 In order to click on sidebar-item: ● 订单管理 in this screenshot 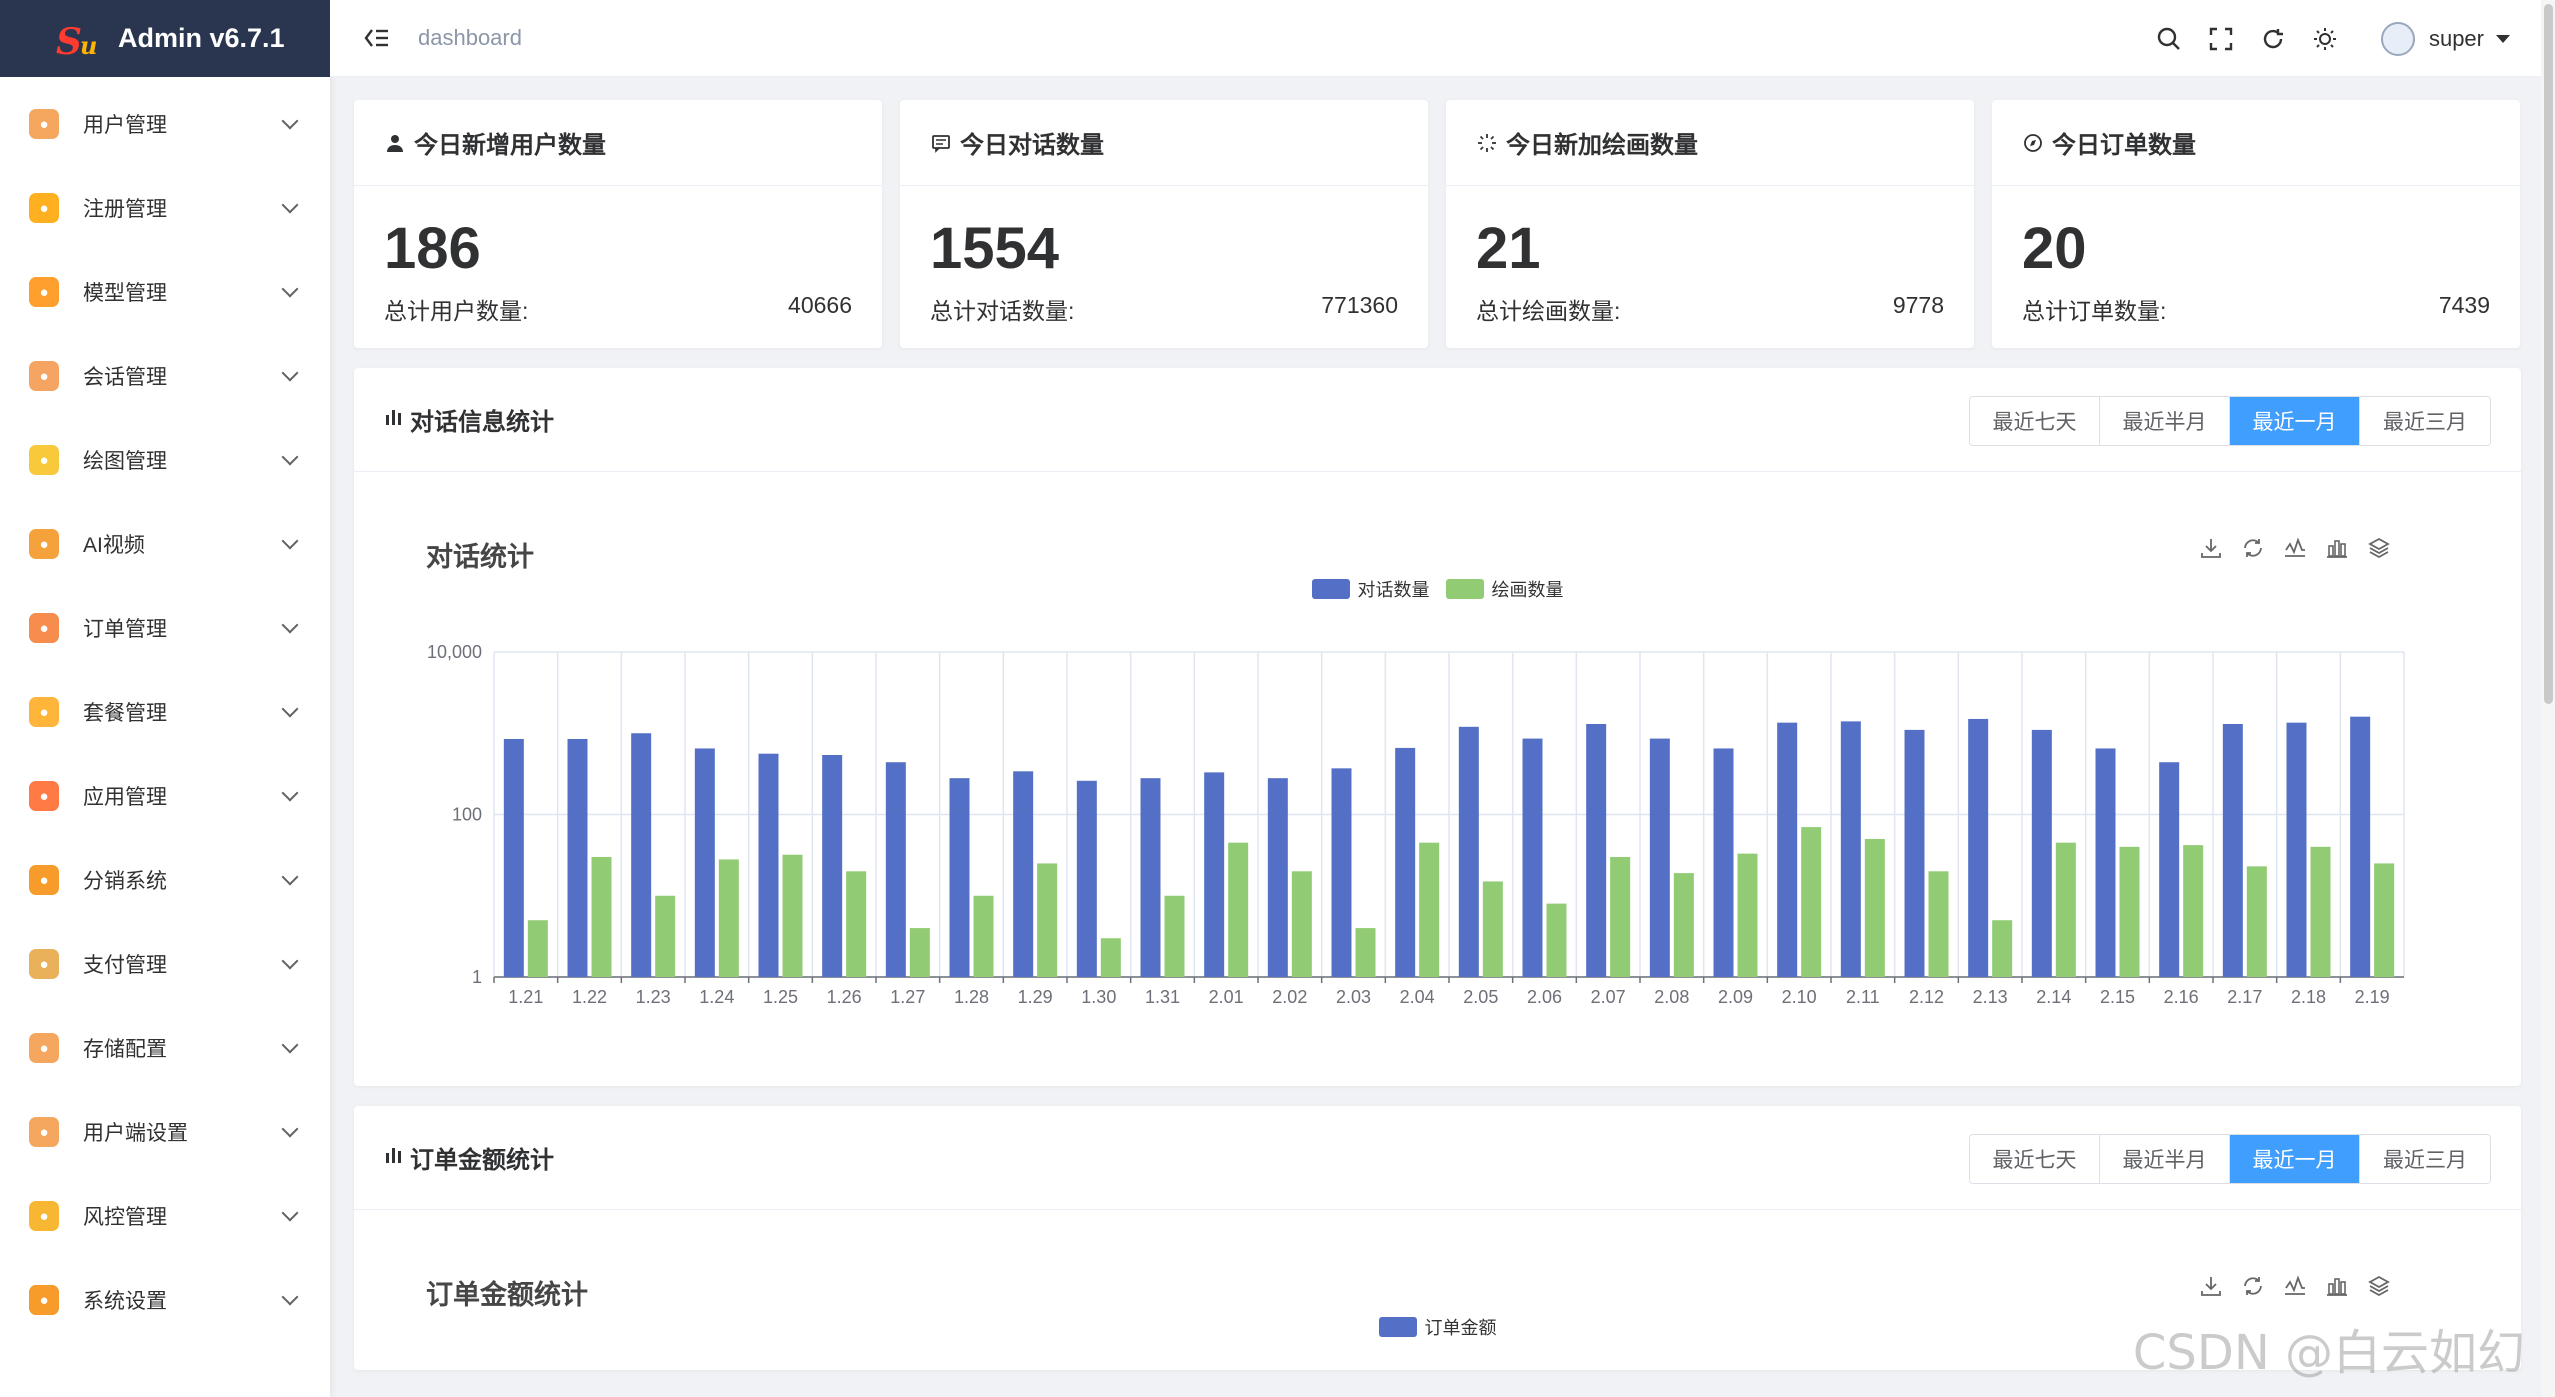, I will do `click(165, 628)`.